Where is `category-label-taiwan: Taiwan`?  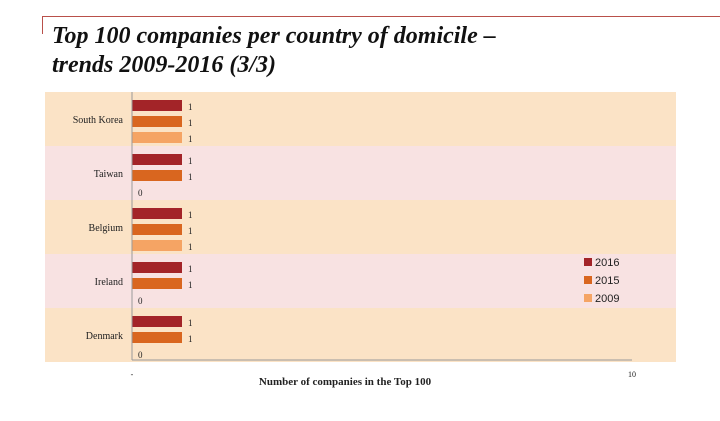
category-label-taiwan: Taiwan is located at coordinates (108, 174).